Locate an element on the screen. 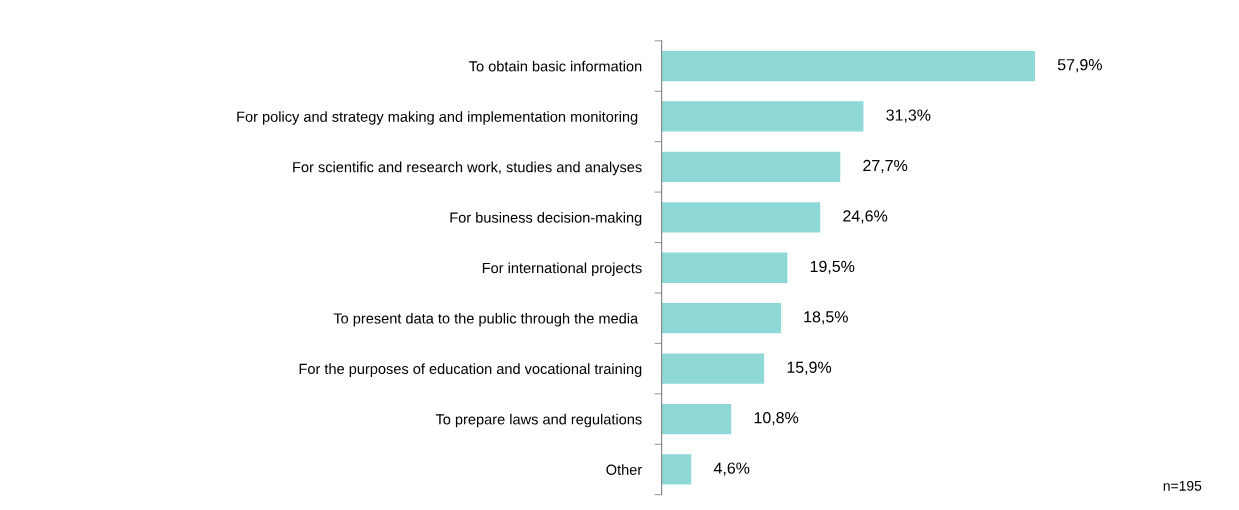  y-tick-label: To present data to the public through the media is located at coordinates (486, 319).